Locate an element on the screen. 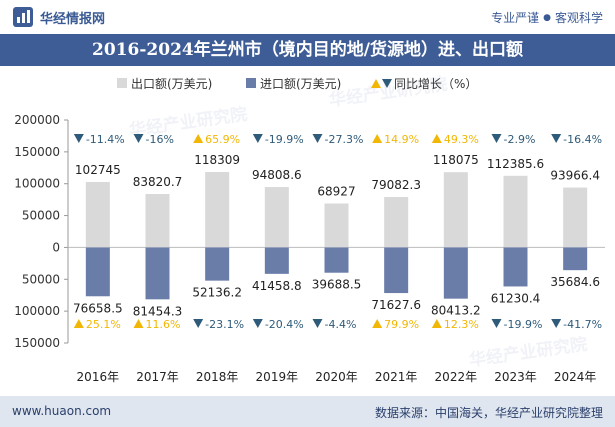 The width and height of the screenshot is (615, 427). x-tick-label: 2018年 is located at coordinates (217, 377).